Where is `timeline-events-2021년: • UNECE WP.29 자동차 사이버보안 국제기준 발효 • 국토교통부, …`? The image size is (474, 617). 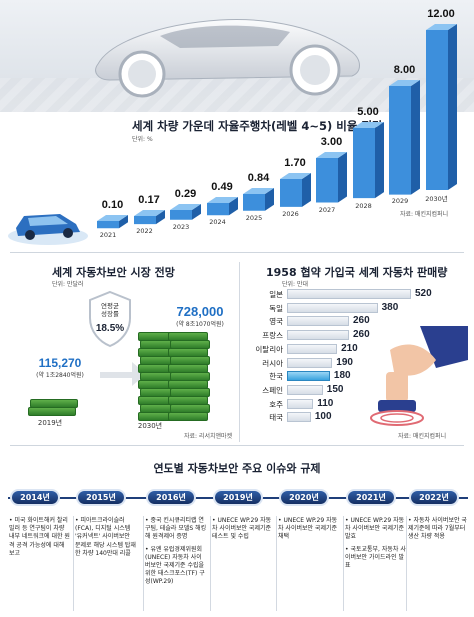 timeline-events-2021년: • UNECE WP.29 자동차 사이버보안 국제기준 발효 • 국토교통부, … is located at coordinates (376, 545).